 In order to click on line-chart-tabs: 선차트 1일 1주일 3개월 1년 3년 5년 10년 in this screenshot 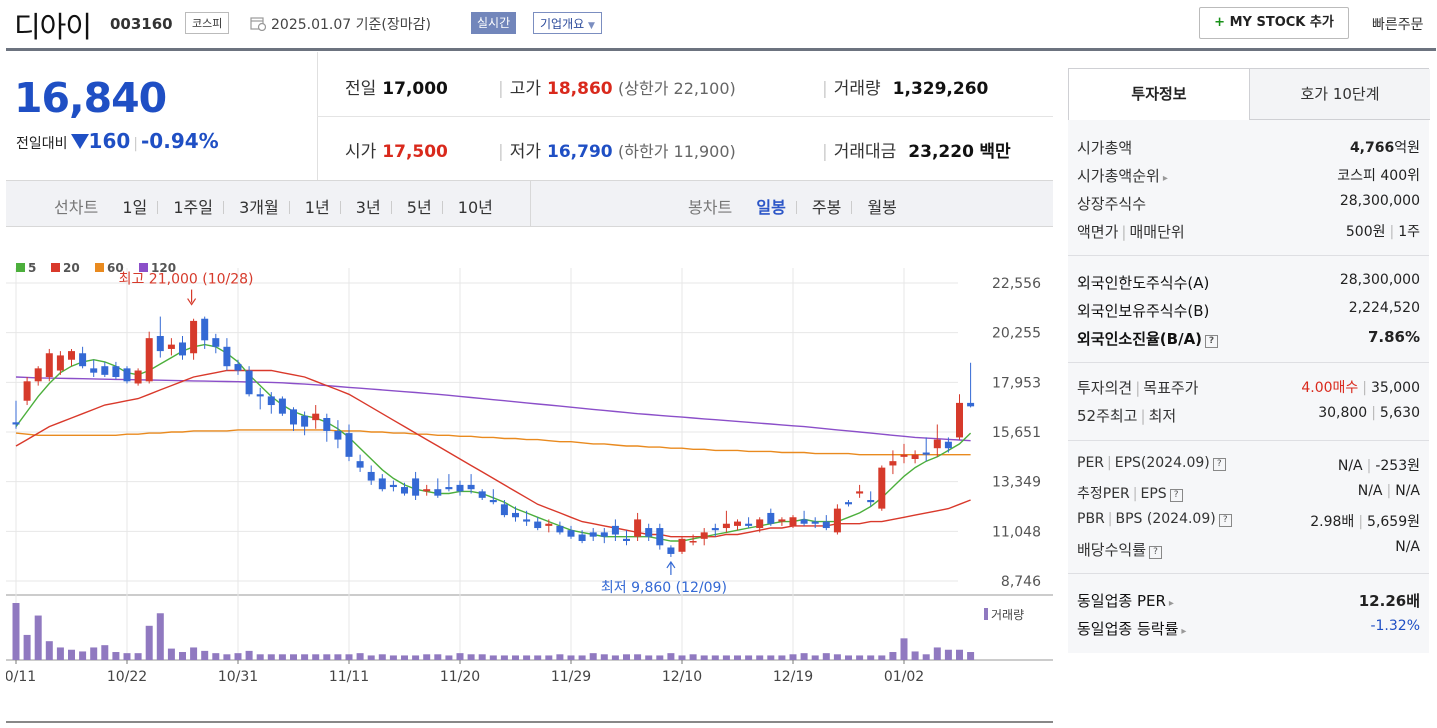, I will do `click(273, 206)`.